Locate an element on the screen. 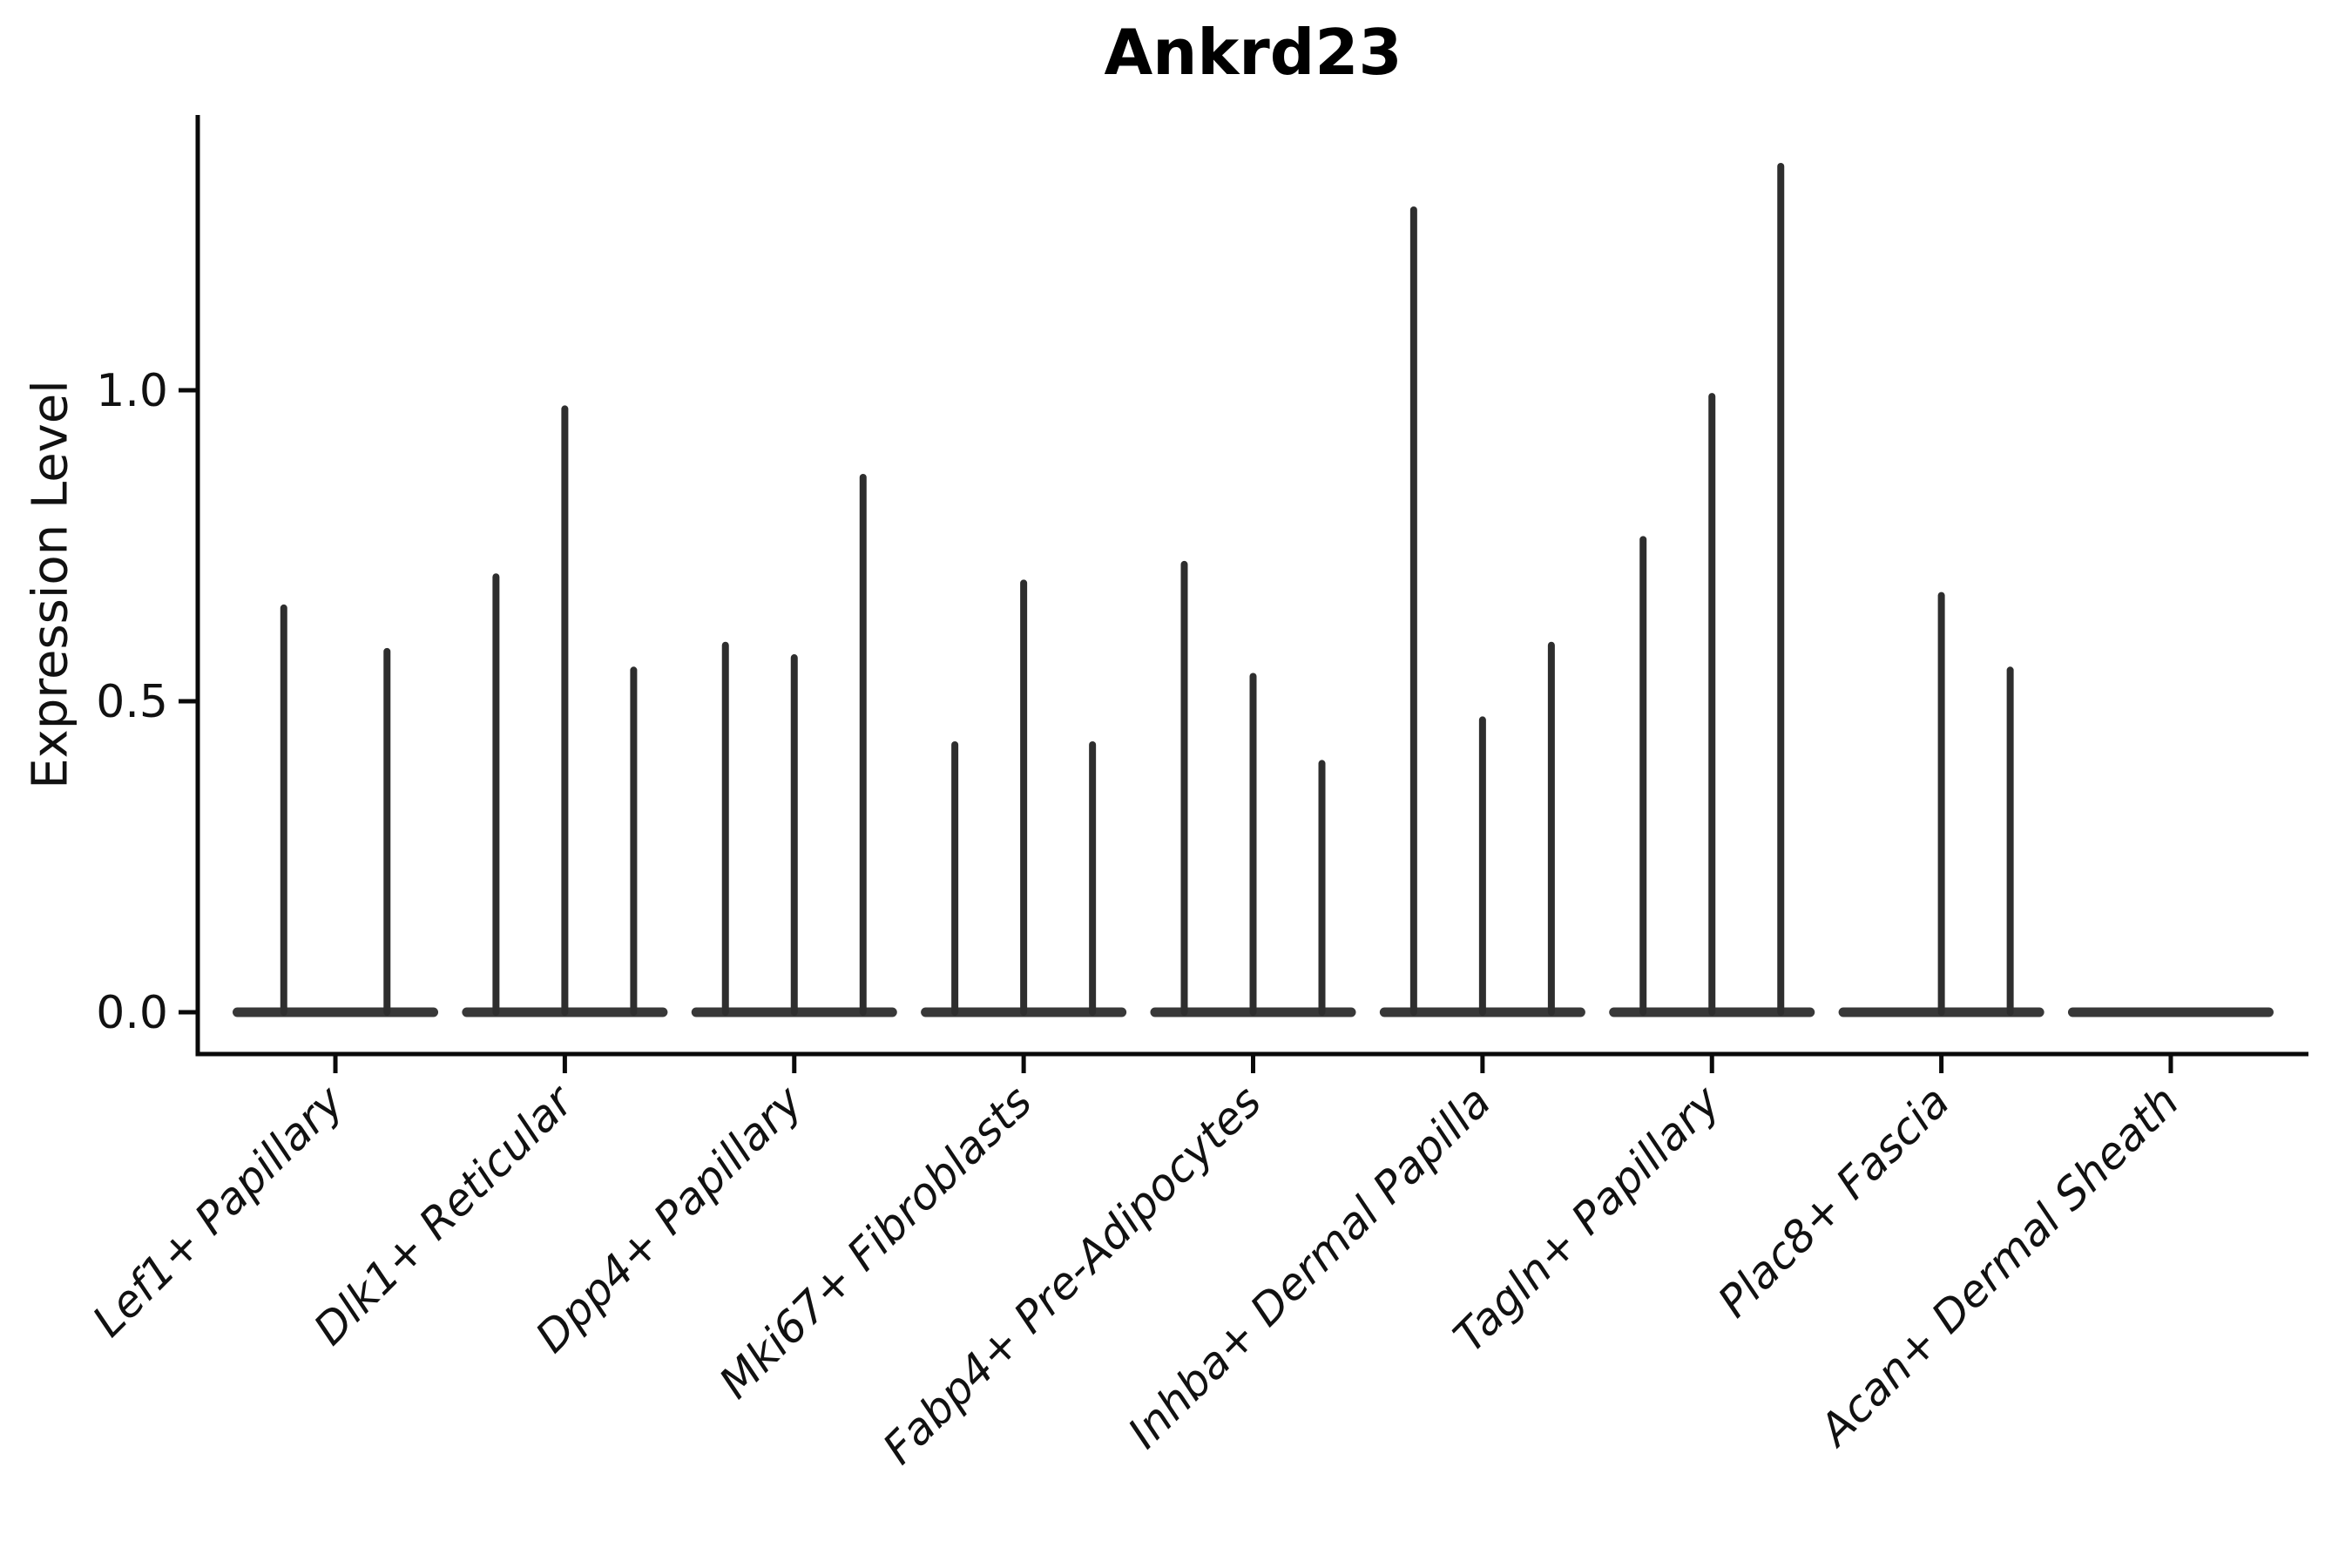 The width and height of the screenshot is (2352, 1568). y-tick-label: 0.0 is located at coordinates (132, 1013).